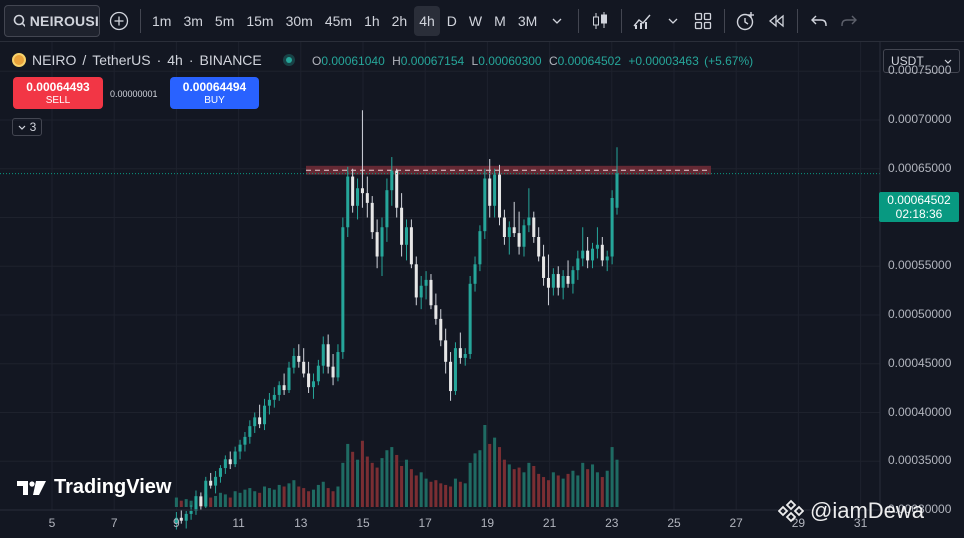  Describe the element at coordinates (663, 61) in the screenshot. I see `change-value: +0.00003463` at that location.